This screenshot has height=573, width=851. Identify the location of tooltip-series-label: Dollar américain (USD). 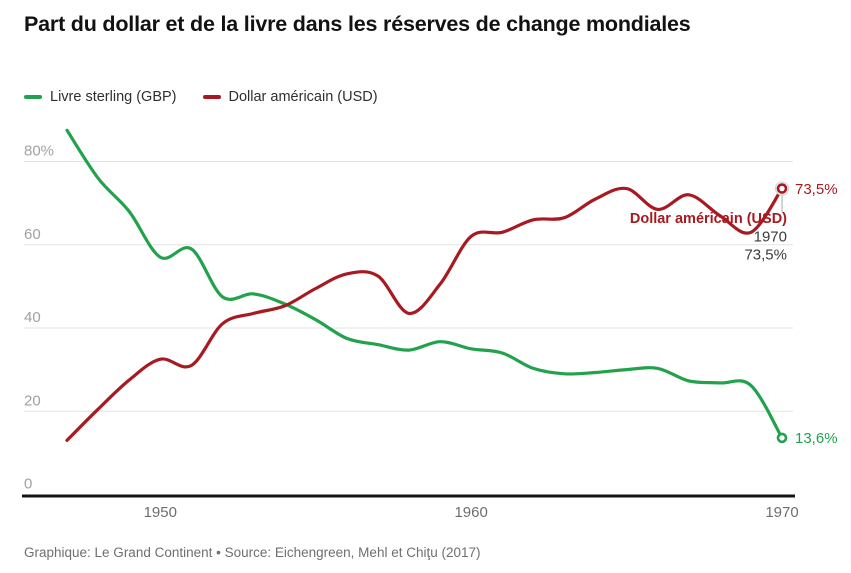
(708, 219).